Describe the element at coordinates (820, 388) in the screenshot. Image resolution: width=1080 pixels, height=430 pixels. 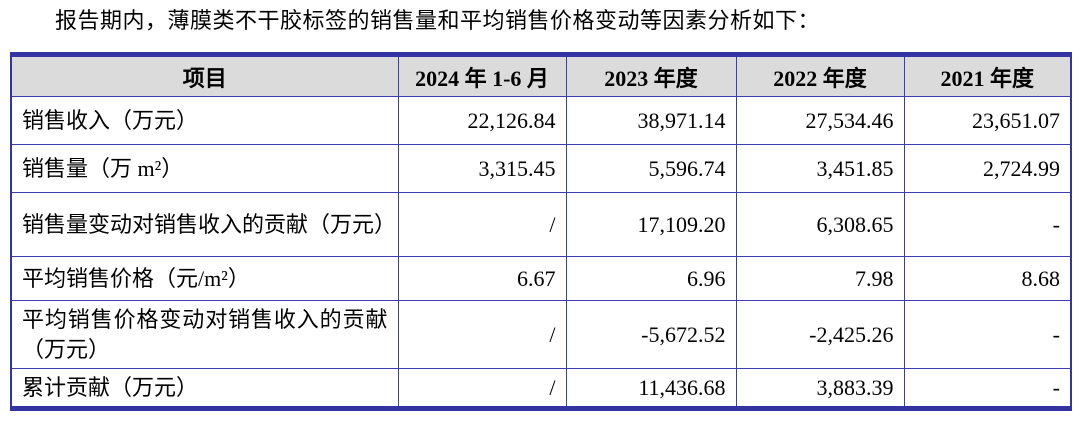
I see `cell-value: 3,883.39` at that location.